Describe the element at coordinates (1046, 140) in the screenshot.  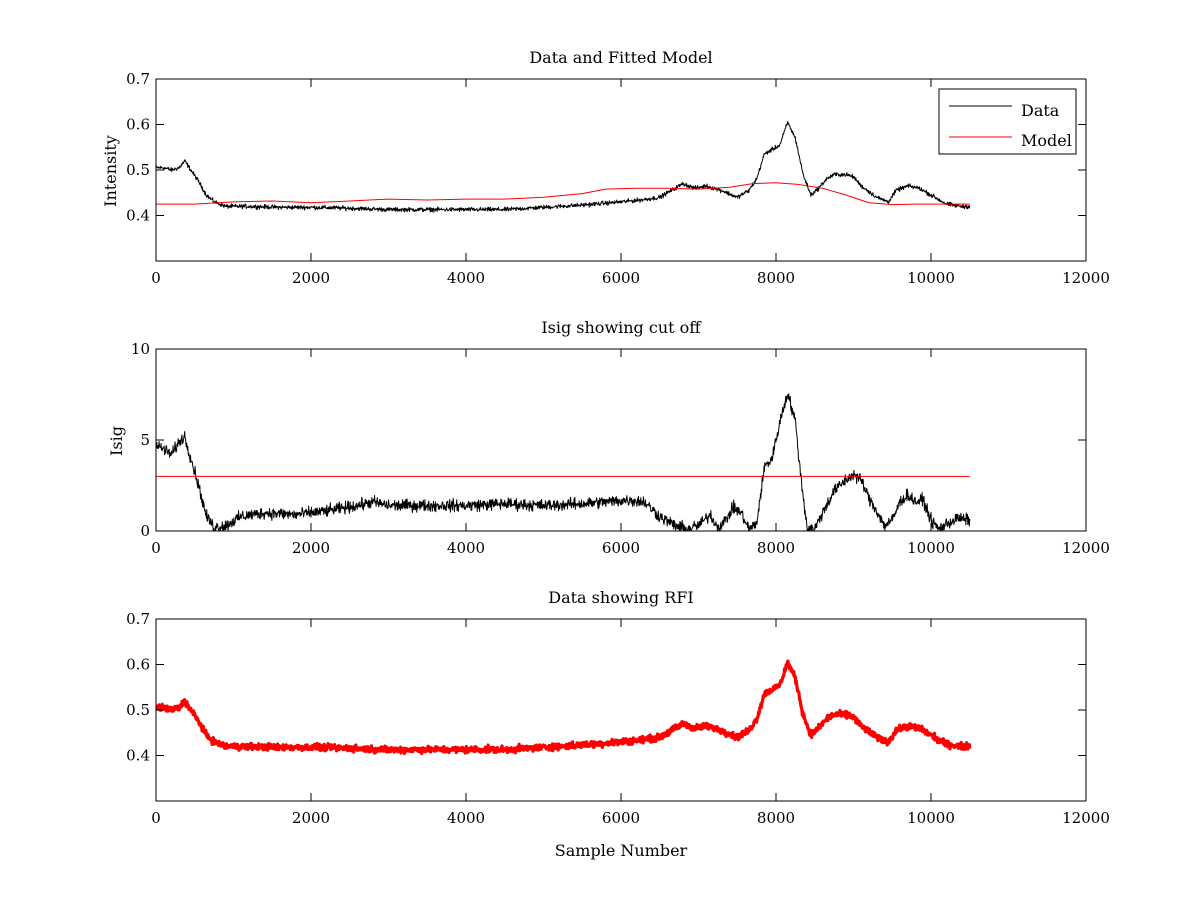
I see `legend-label-model: Model` at that location.